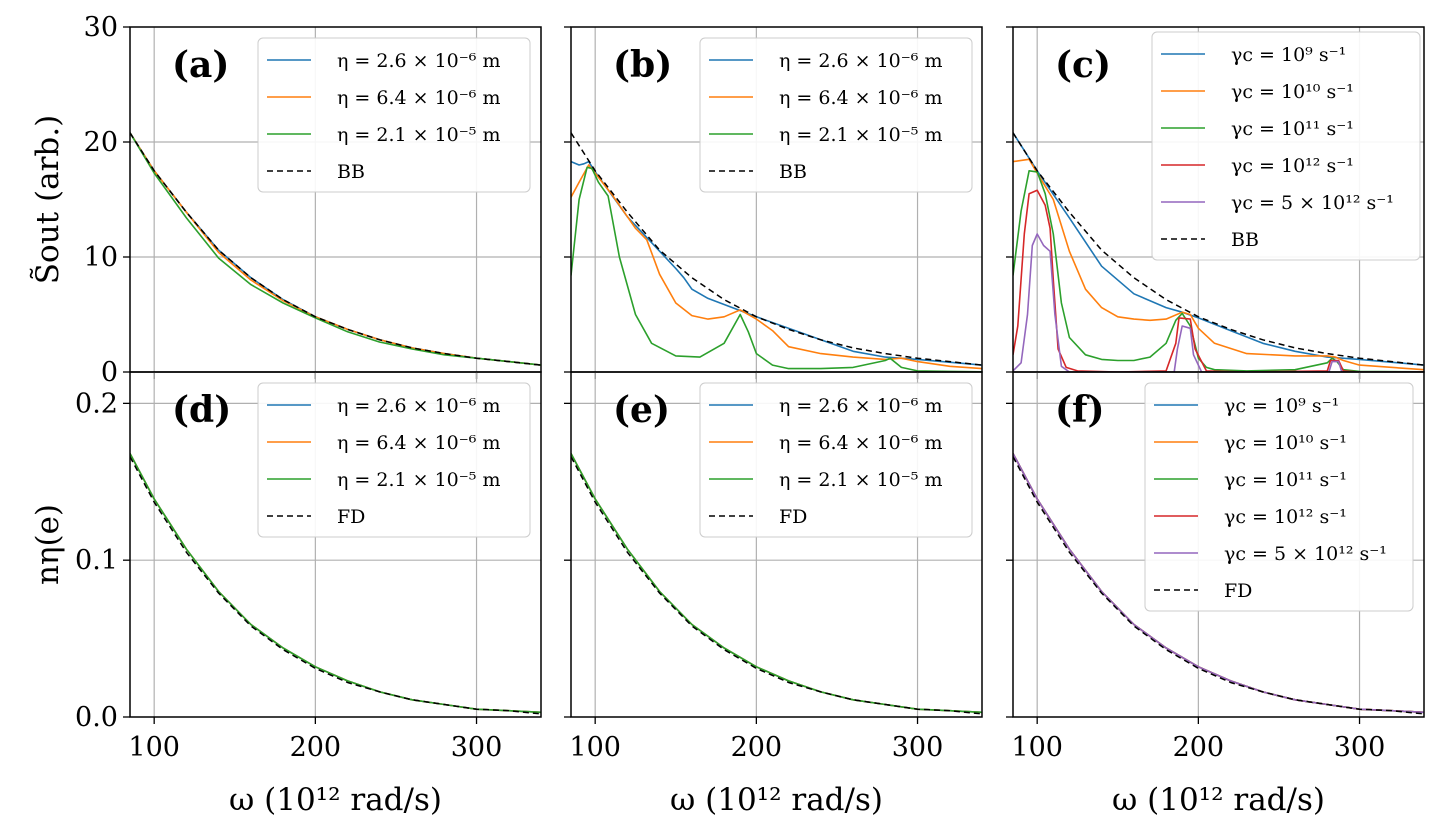  Describe the element at coordinates (109, 372) in the screenshot. I see `y-tick-label: 0` at that location.